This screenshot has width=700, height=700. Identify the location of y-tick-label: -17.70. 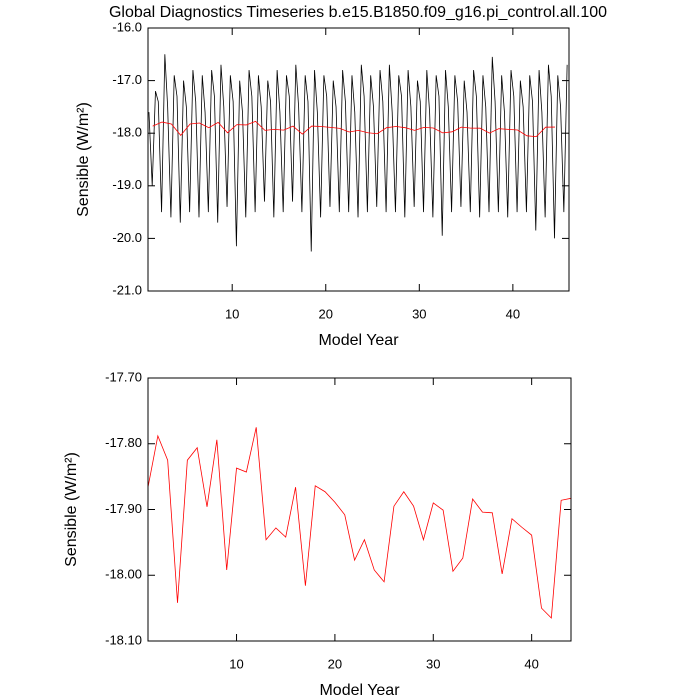
(123, 376).